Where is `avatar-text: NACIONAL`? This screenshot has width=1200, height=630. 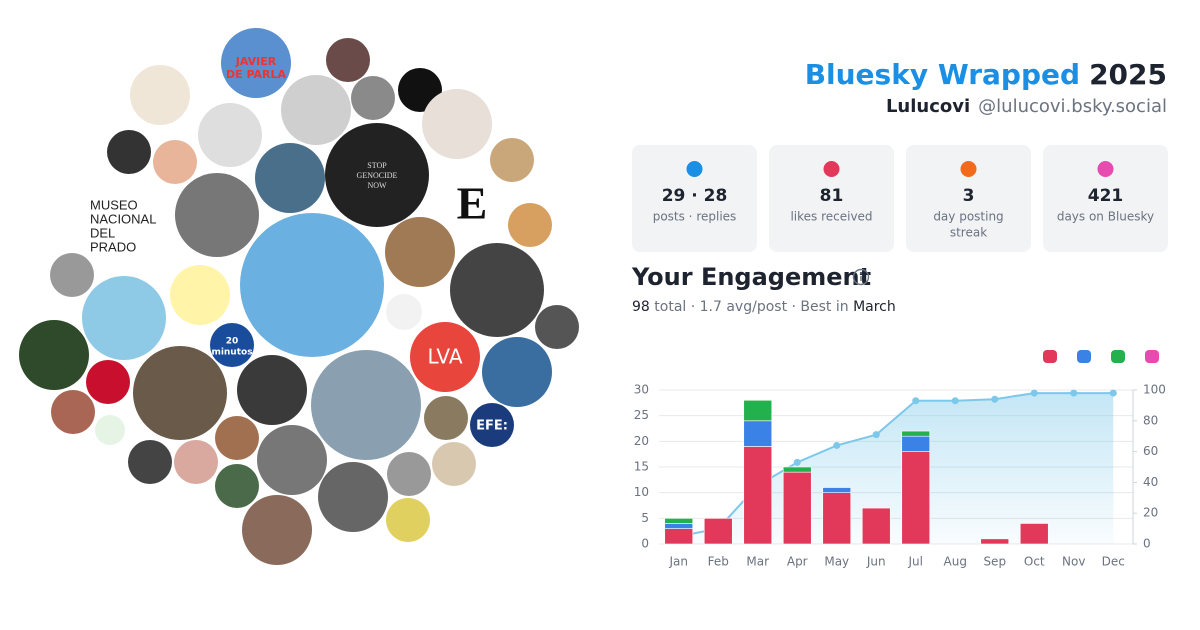 avatar-text: NACIONAL is located at coordinates (123, 218).